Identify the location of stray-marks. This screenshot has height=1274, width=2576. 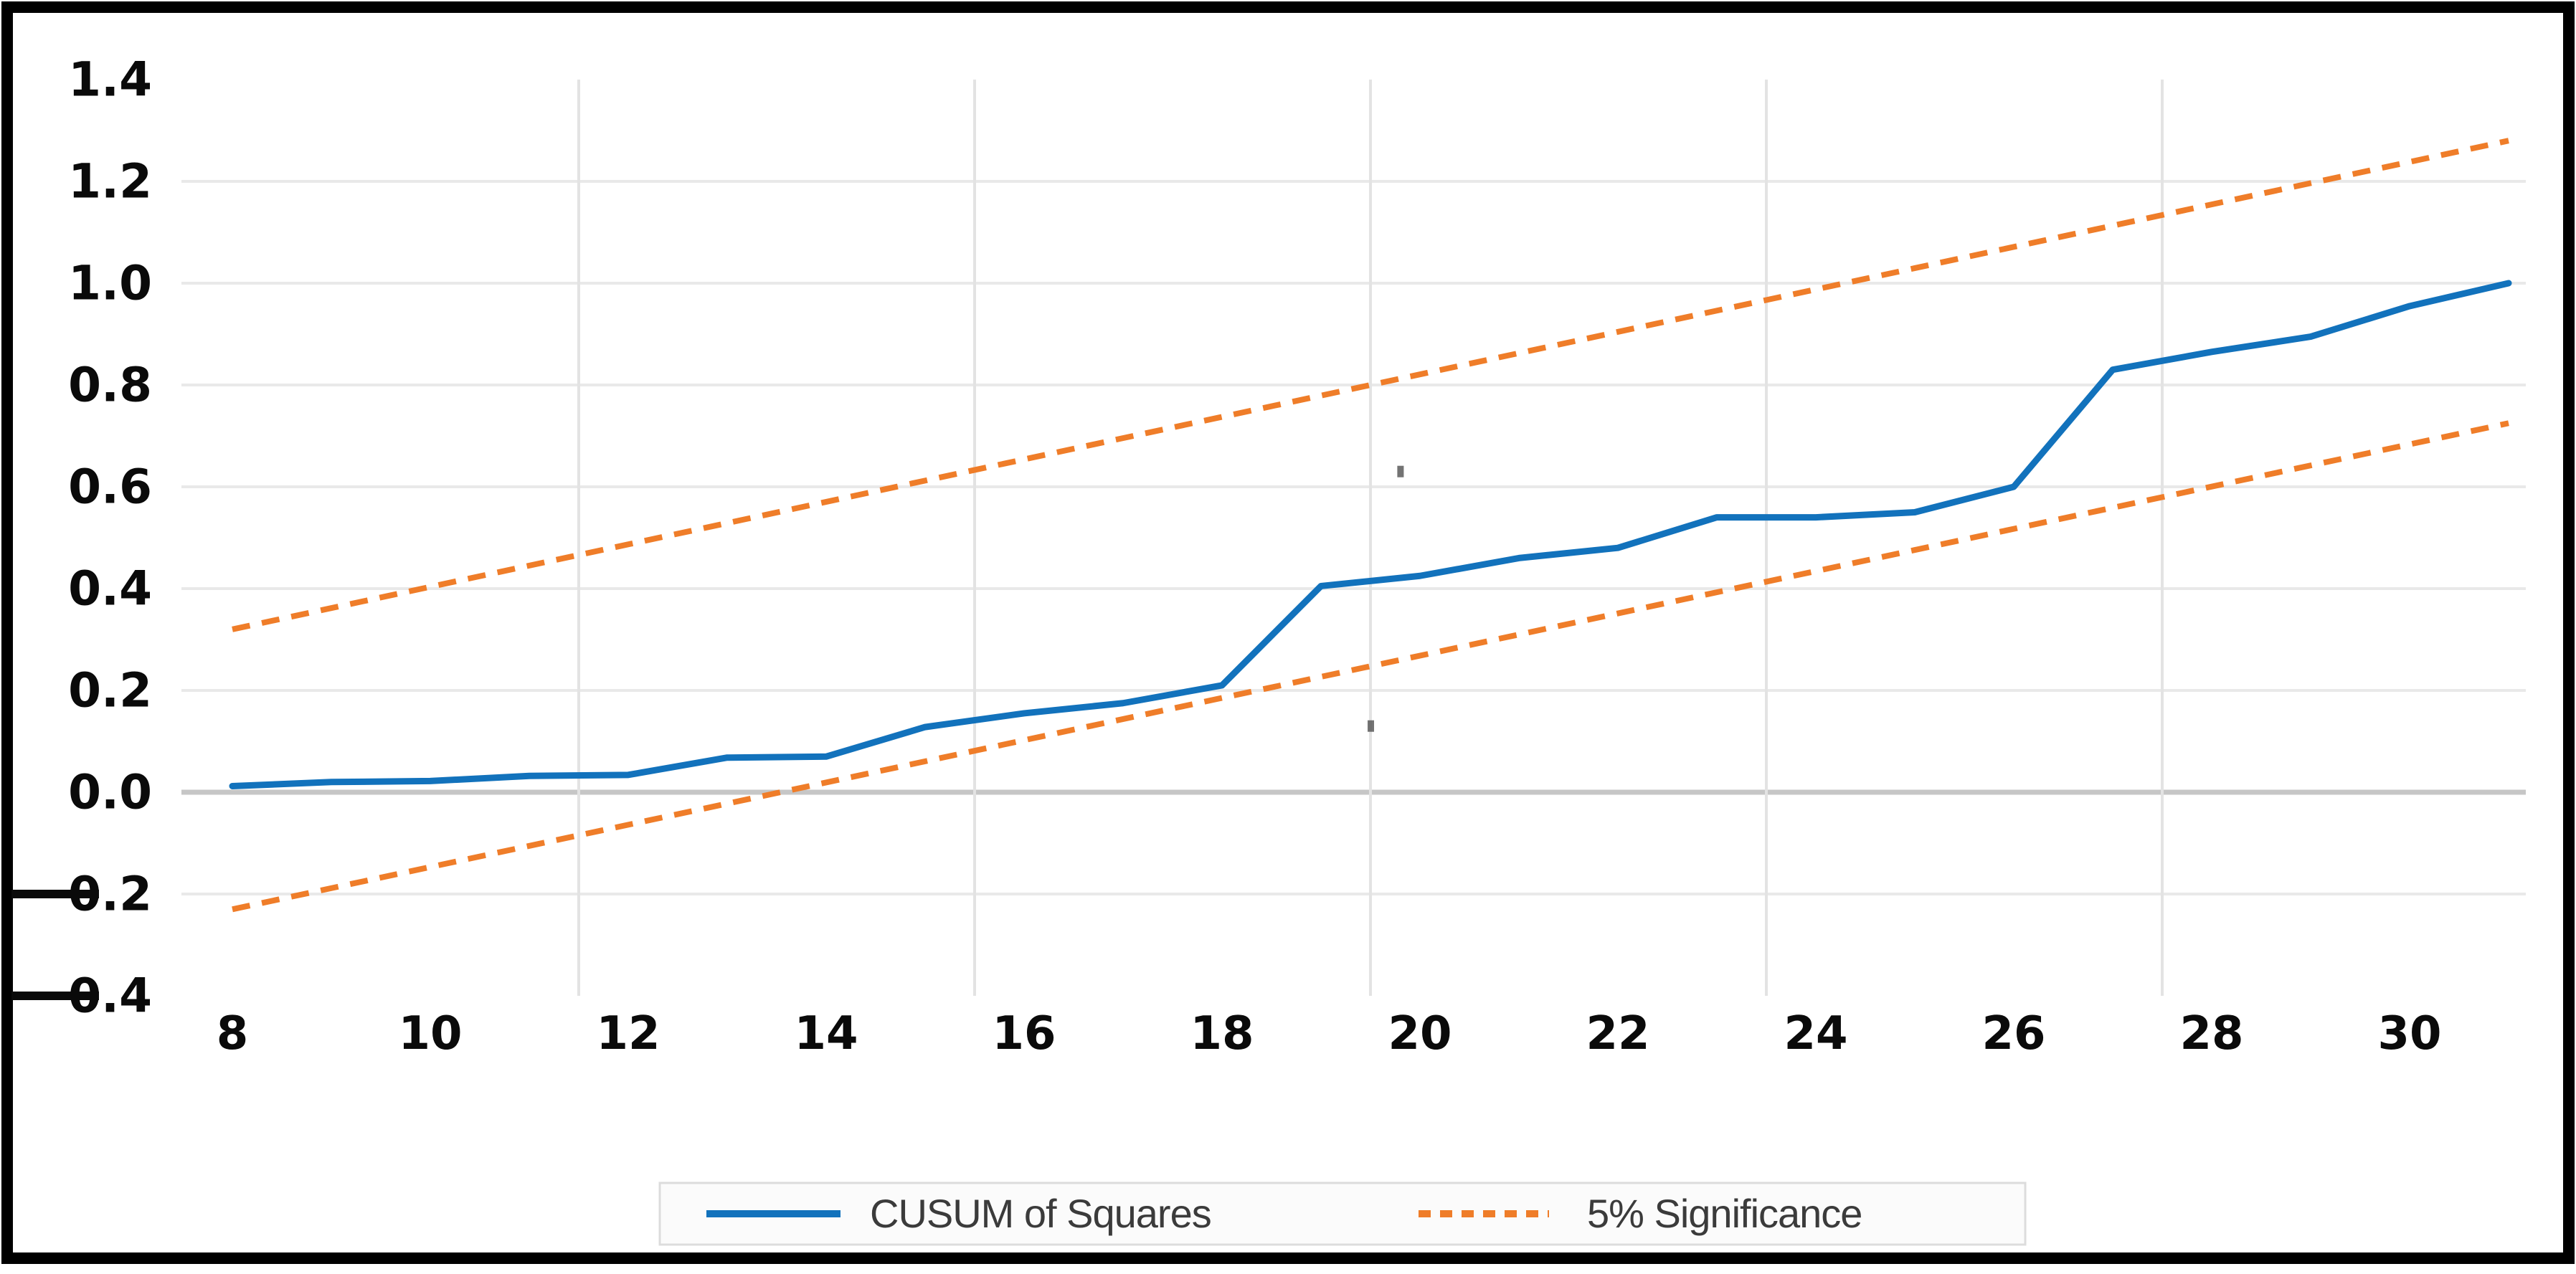
(1386, 599).